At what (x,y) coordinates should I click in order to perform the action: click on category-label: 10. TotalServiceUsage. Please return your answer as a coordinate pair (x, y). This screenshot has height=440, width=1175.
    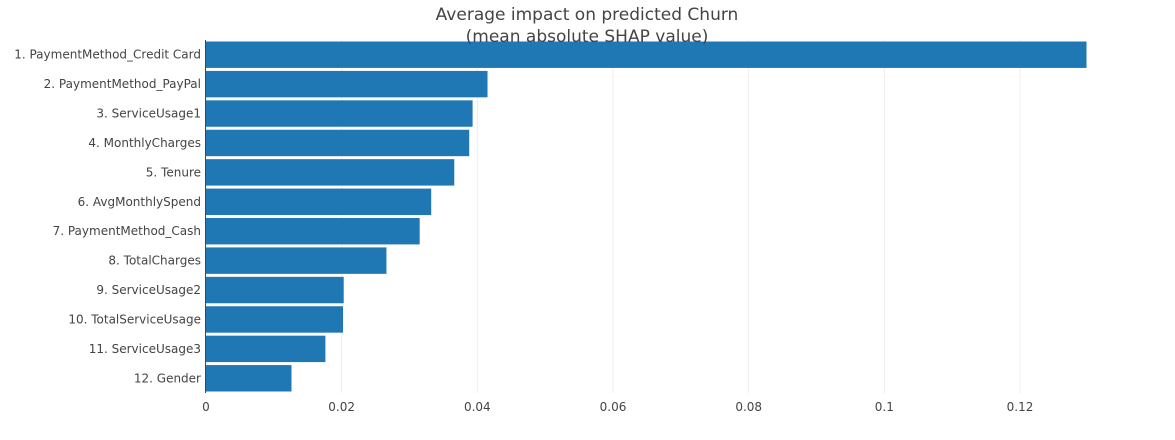
    Looking at the image, I should click on (134, 319).